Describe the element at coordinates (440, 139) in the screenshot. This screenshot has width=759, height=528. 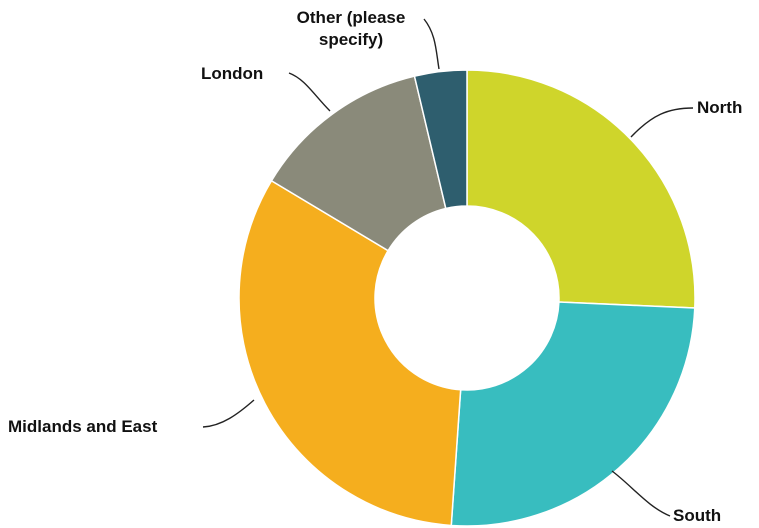
I see `slice-other-please-specify` at that location.